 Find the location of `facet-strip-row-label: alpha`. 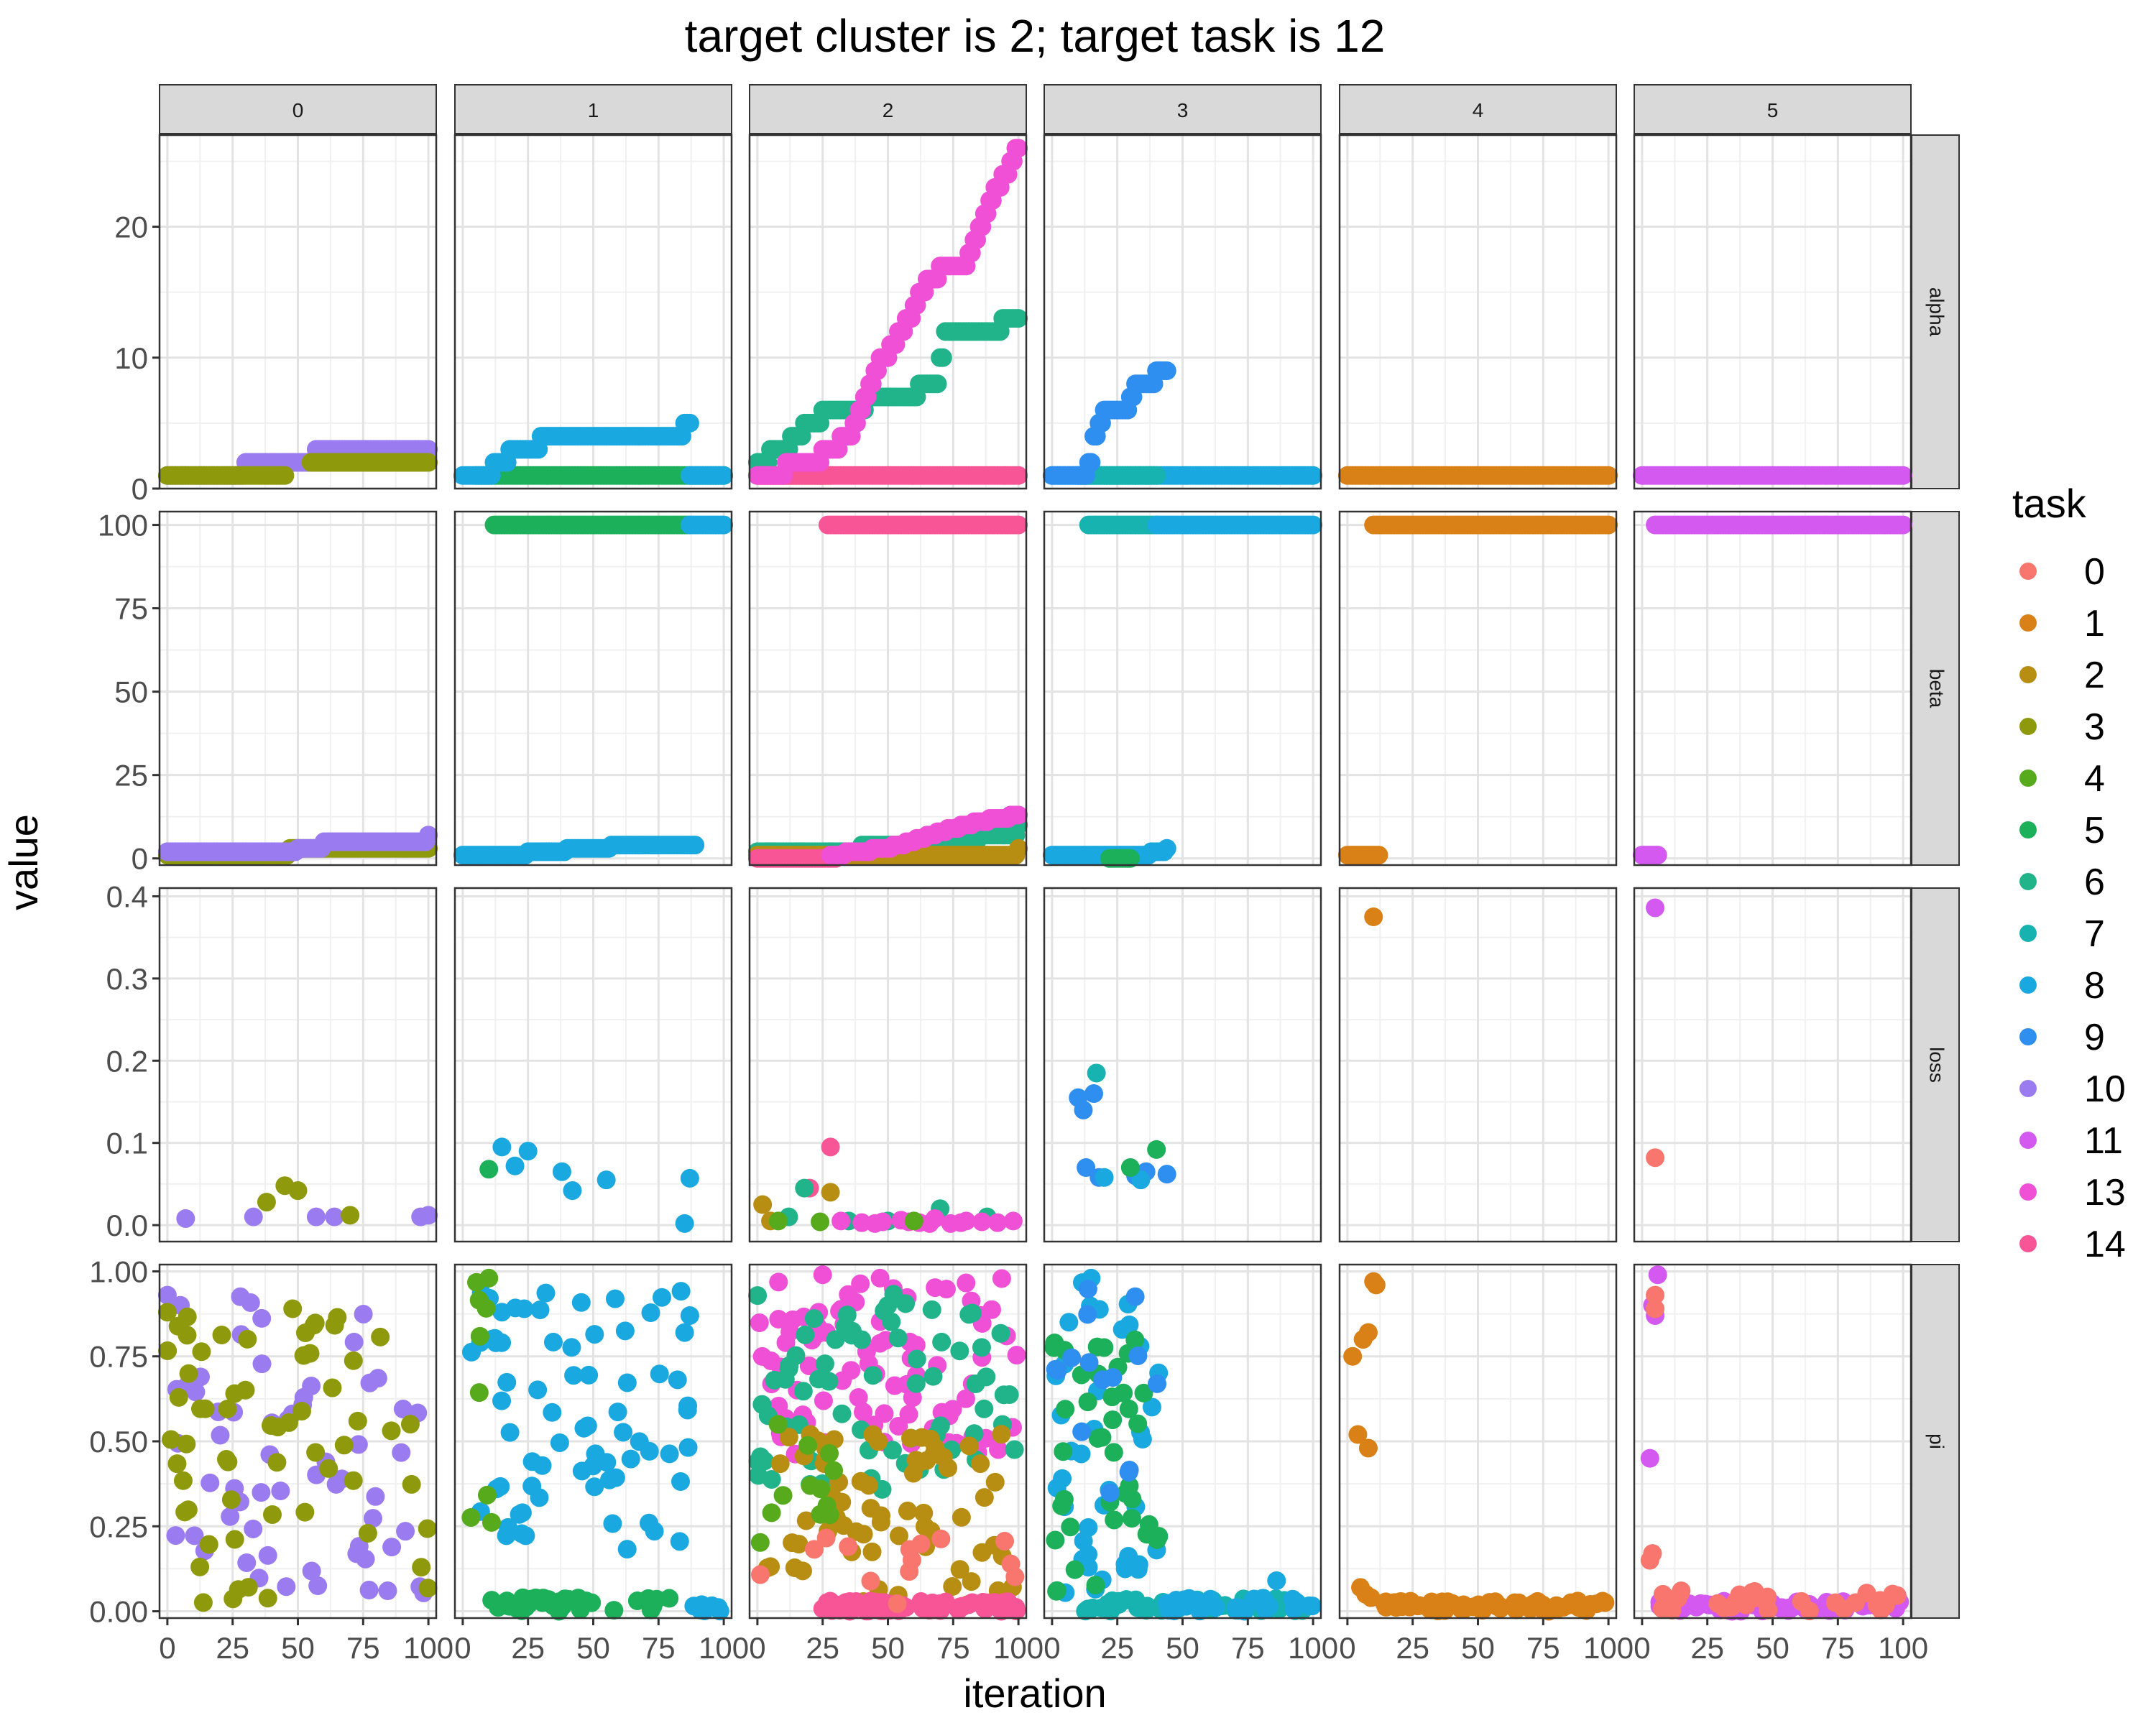

facet-strip-row-label: alpha is located at coordinates (1937, 312).